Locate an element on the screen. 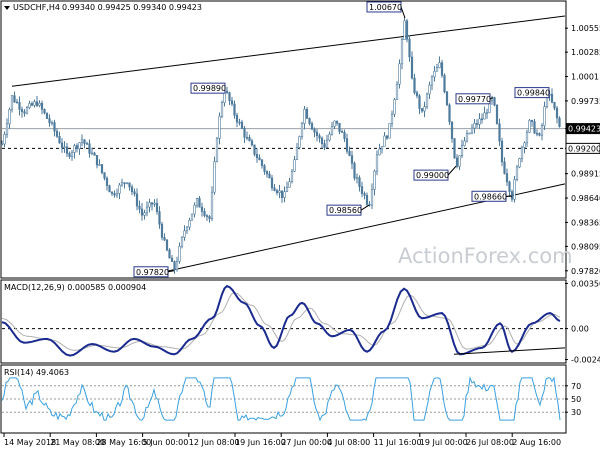  symbol-title: USDCHF,H4 is located at coordinates (36, 7).